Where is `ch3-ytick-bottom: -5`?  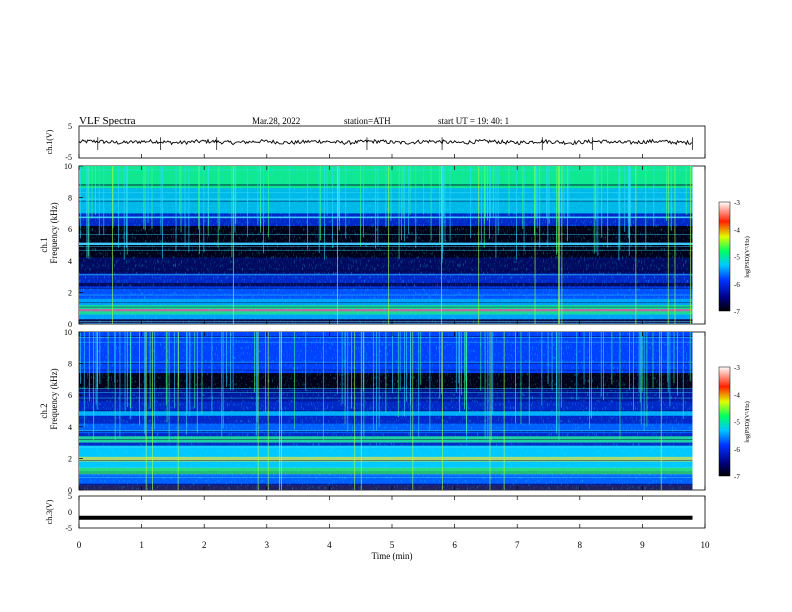 ch3-ytick-bottom: -5 is located at coordinates (68, 528).